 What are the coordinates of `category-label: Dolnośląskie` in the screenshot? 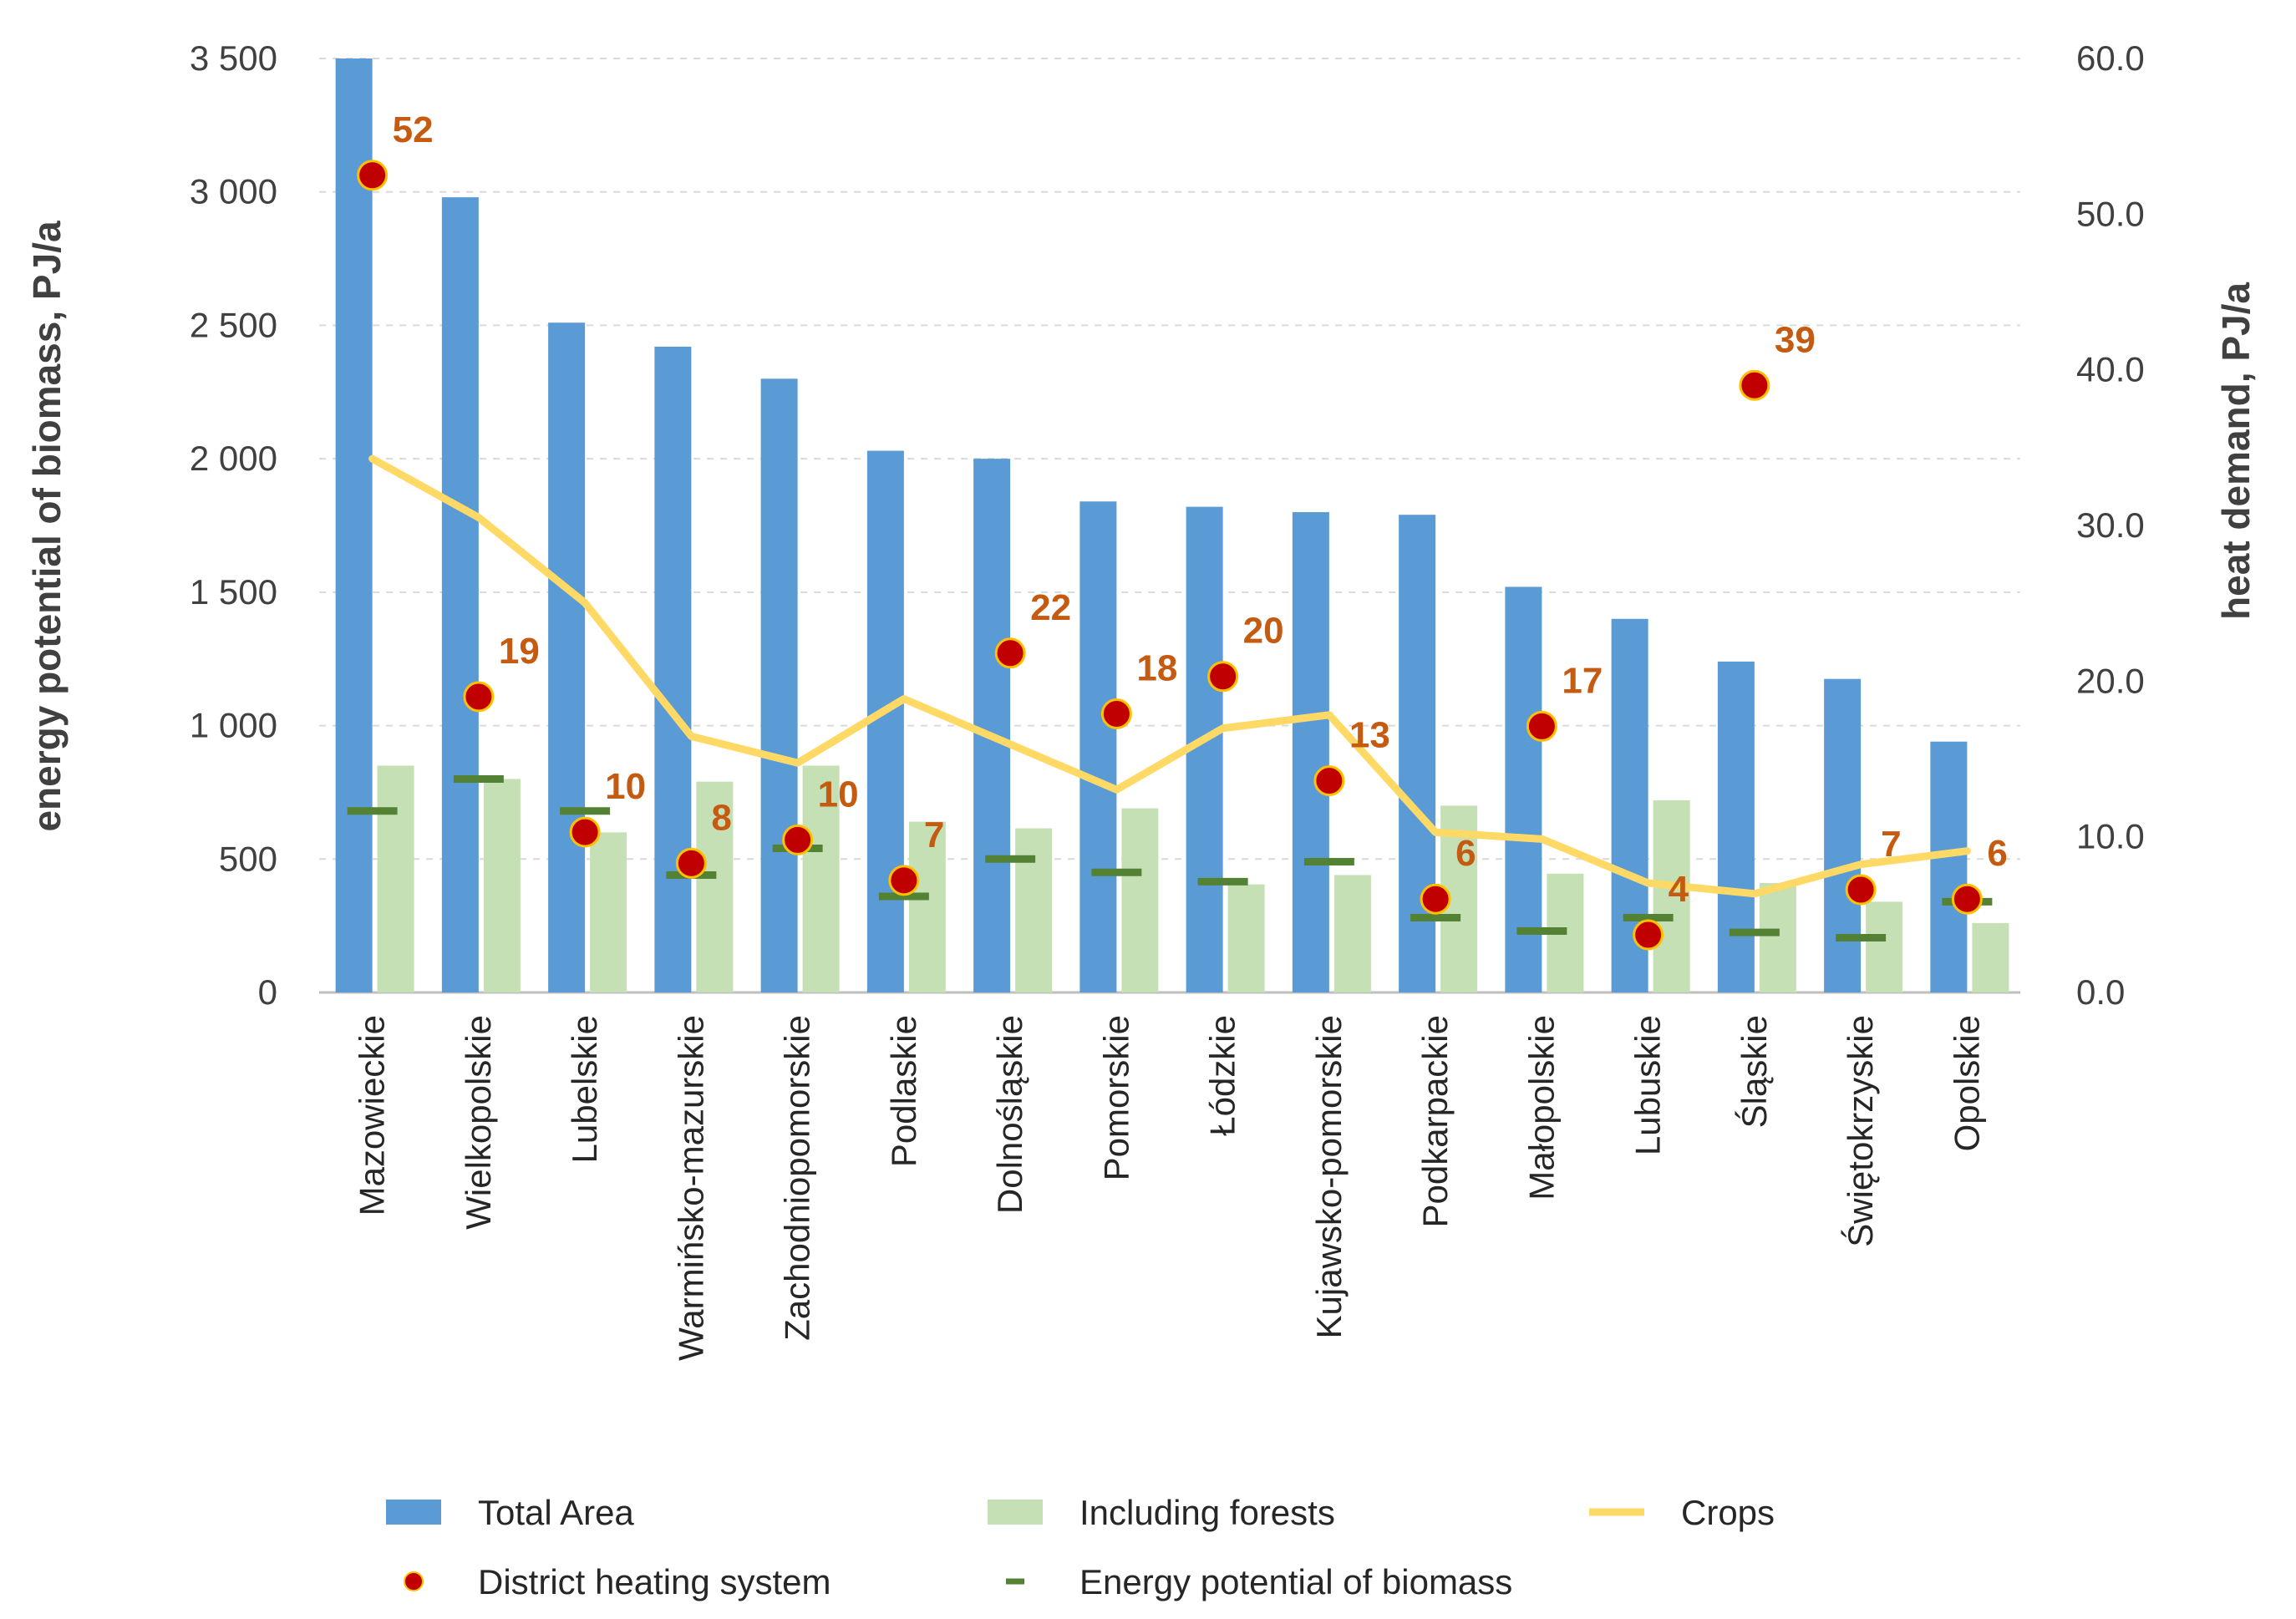 It's located at (1010, 1114).